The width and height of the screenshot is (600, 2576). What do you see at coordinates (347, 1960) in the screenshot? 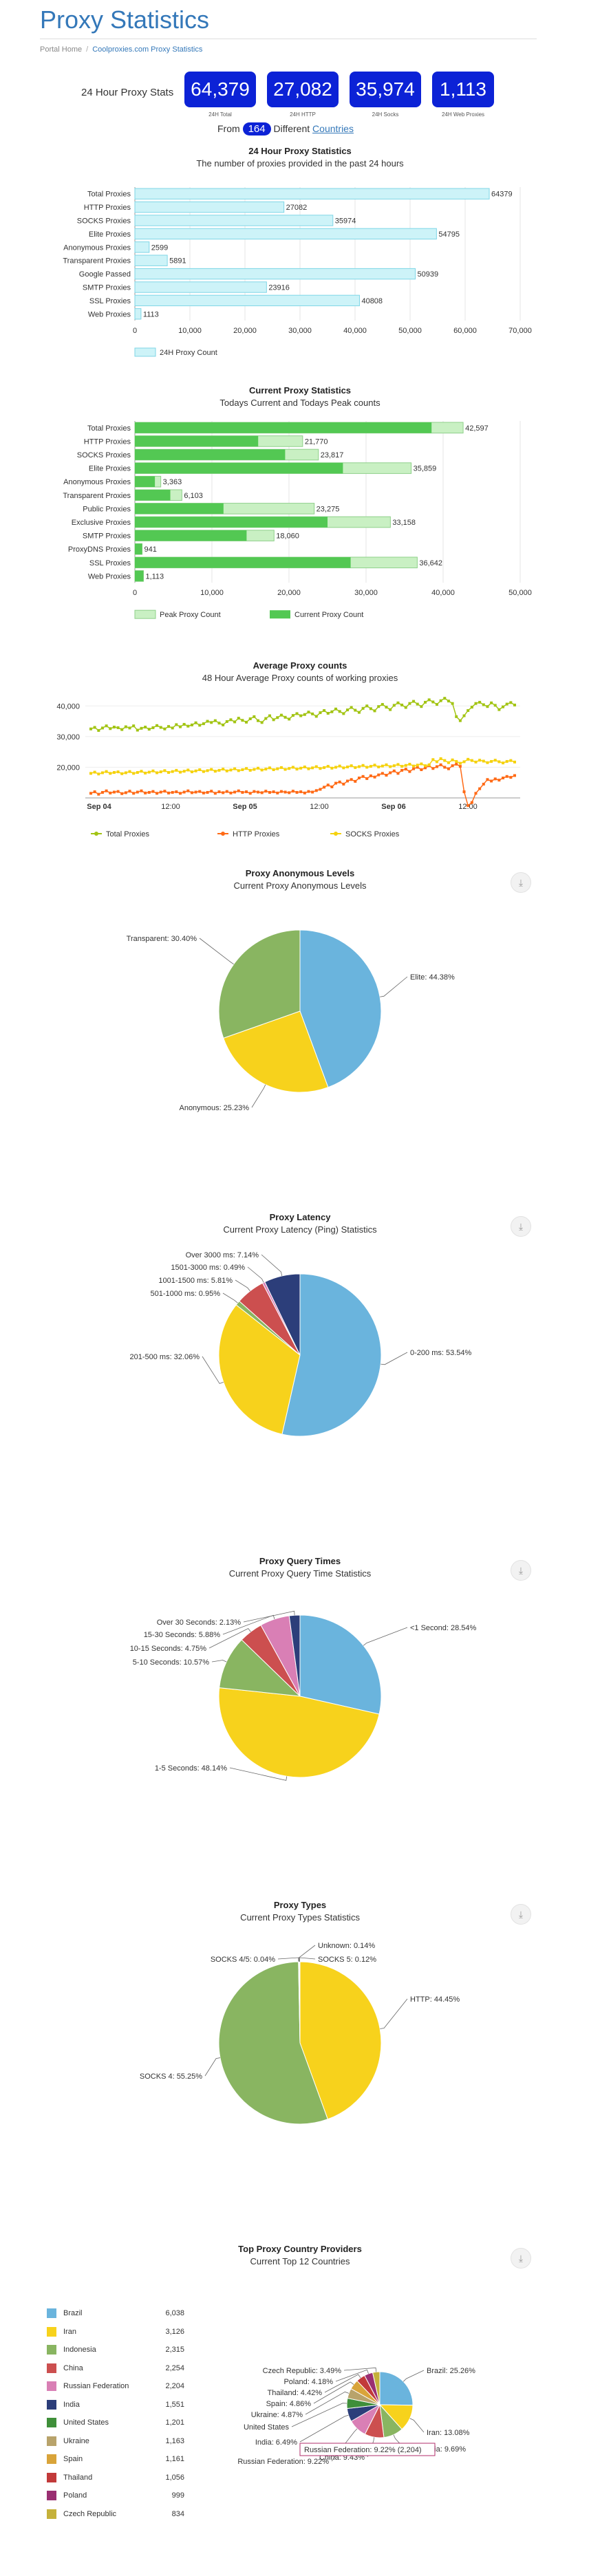
I see `slice-label: SOCKS 5: 0.12%` at bounding box center [347, 1960].